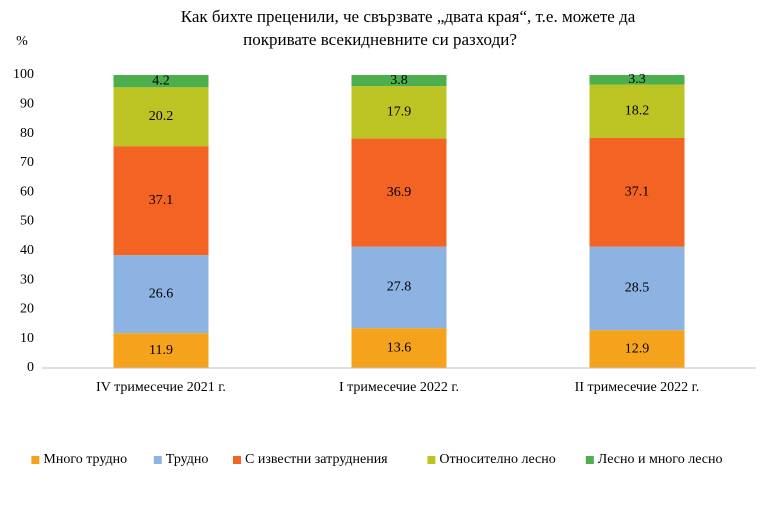 The height and width of the screenshot is (507, 768). I want to click on data-label: 28.5, so click(637, 288).